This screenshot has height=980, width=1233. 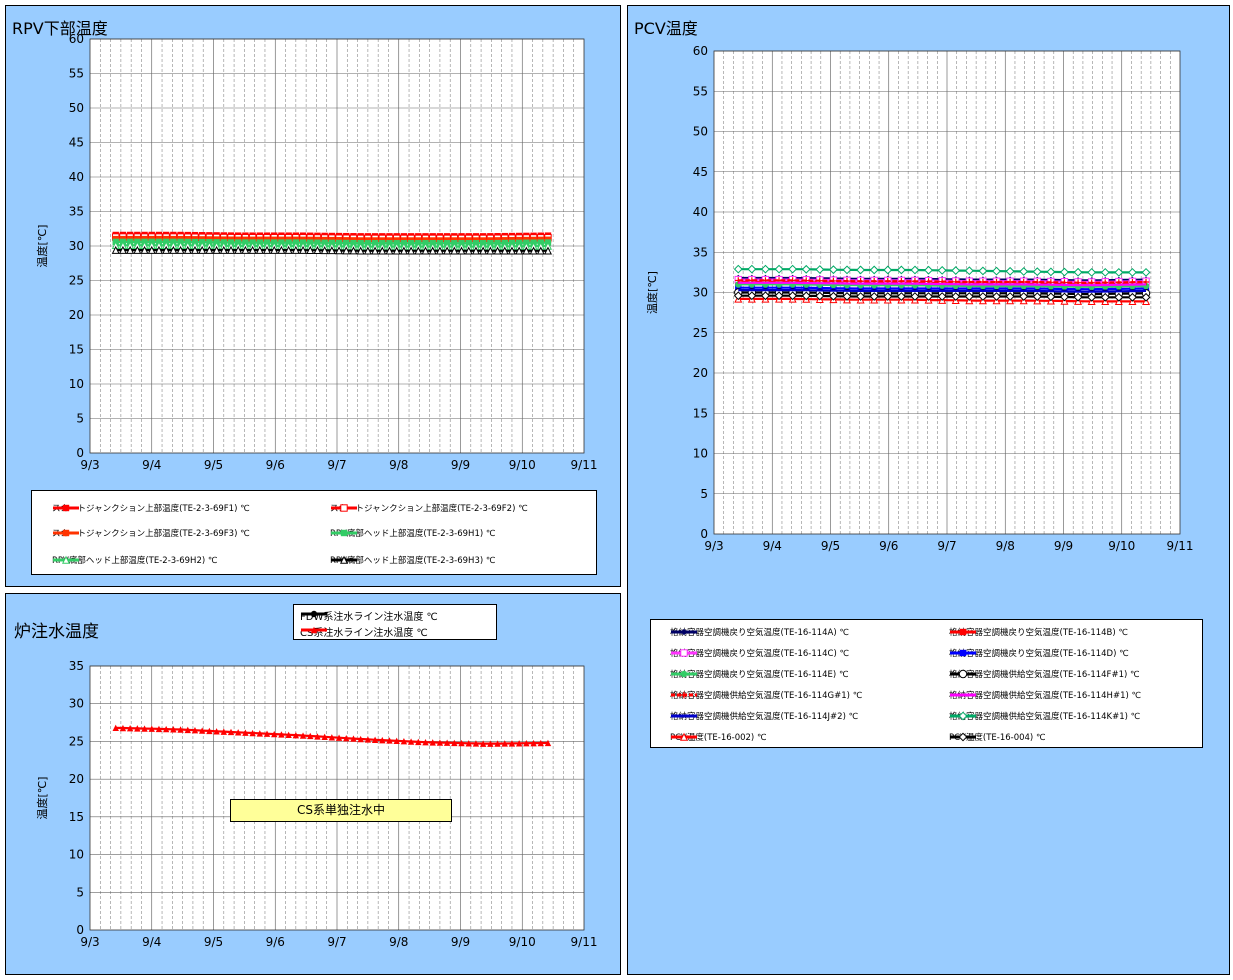 What do you see at coordinates (666, 28) in the screenshot?
I see `pcv-chart-title: PCV温度` at bounding box center [666, 28].